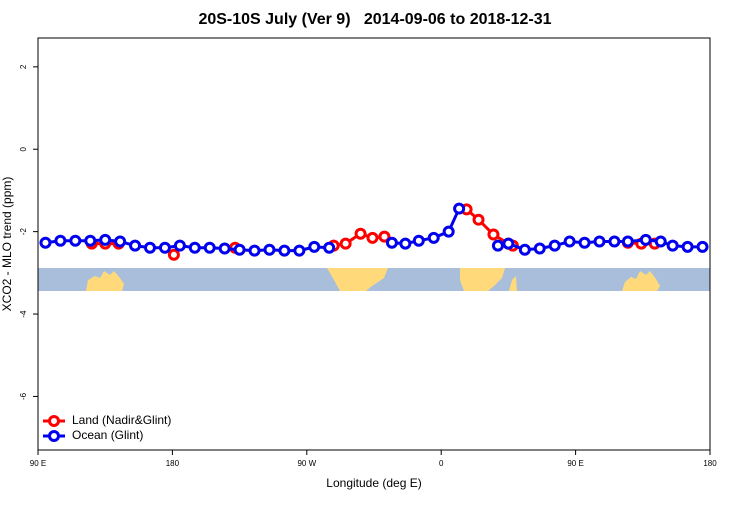  Describe the element at coordinates (121, 420) in the screenshot. I see `legend-label: Land (Nadir&Glint)` at that location.